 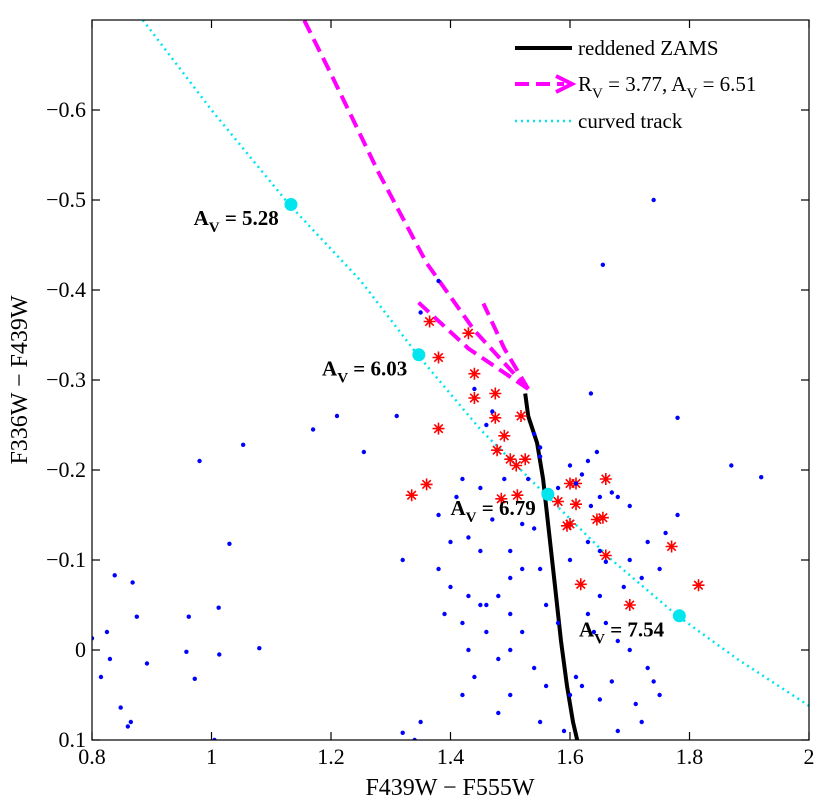 I want to click on y-tick-label: −0.3, so click(x=66, y=379).